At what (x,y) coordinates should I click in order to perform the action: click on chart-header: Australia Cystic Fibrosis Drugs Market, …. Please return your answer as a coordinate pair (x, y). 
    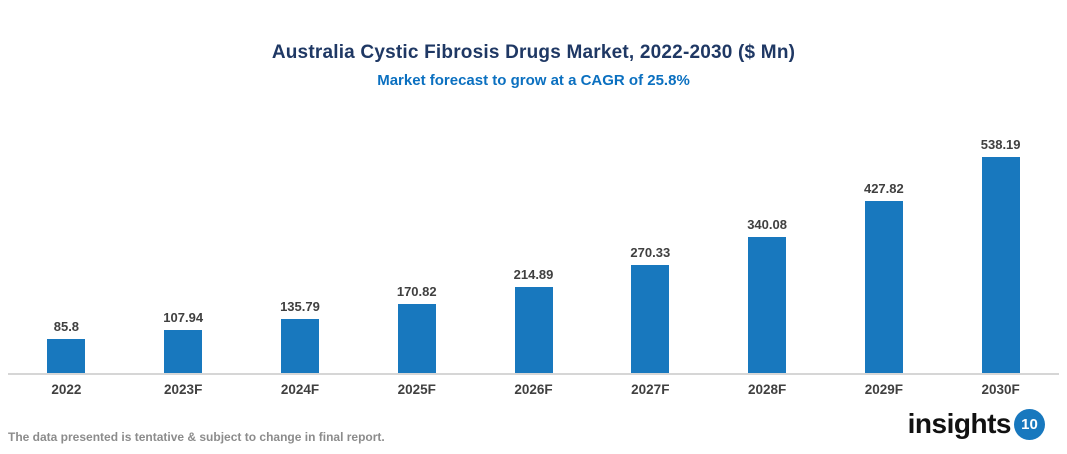
    Looking at the image, I should click on (533, 65).